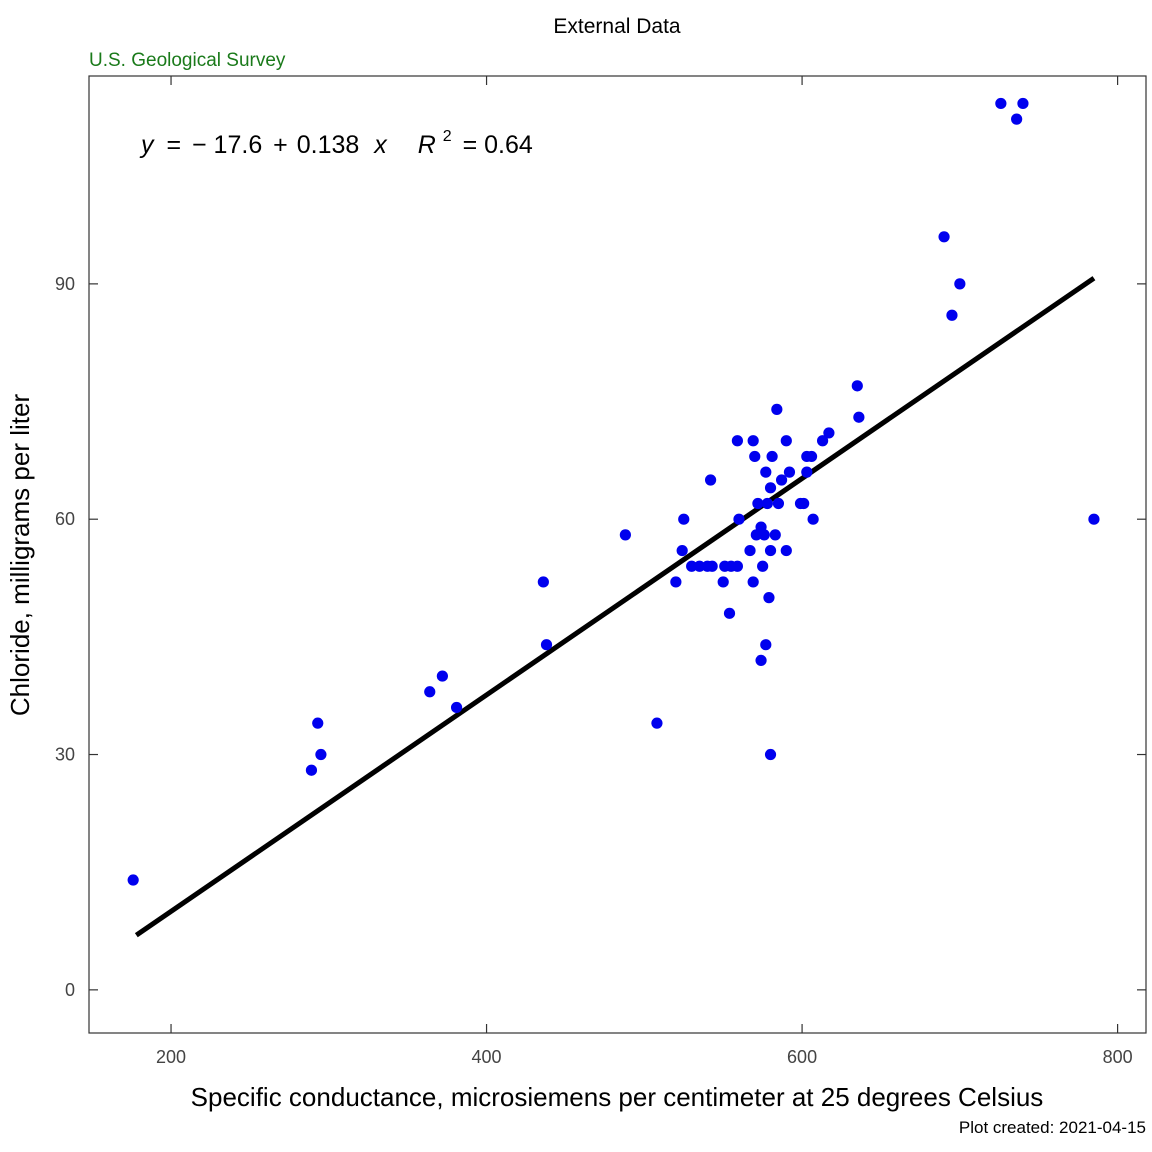 This screenshot has height=1152, width=1152. What do you see at coordinates (487, 1057) in the screenshot?
I see `x-tick-label: 400` at bounding box center [487, 1057].